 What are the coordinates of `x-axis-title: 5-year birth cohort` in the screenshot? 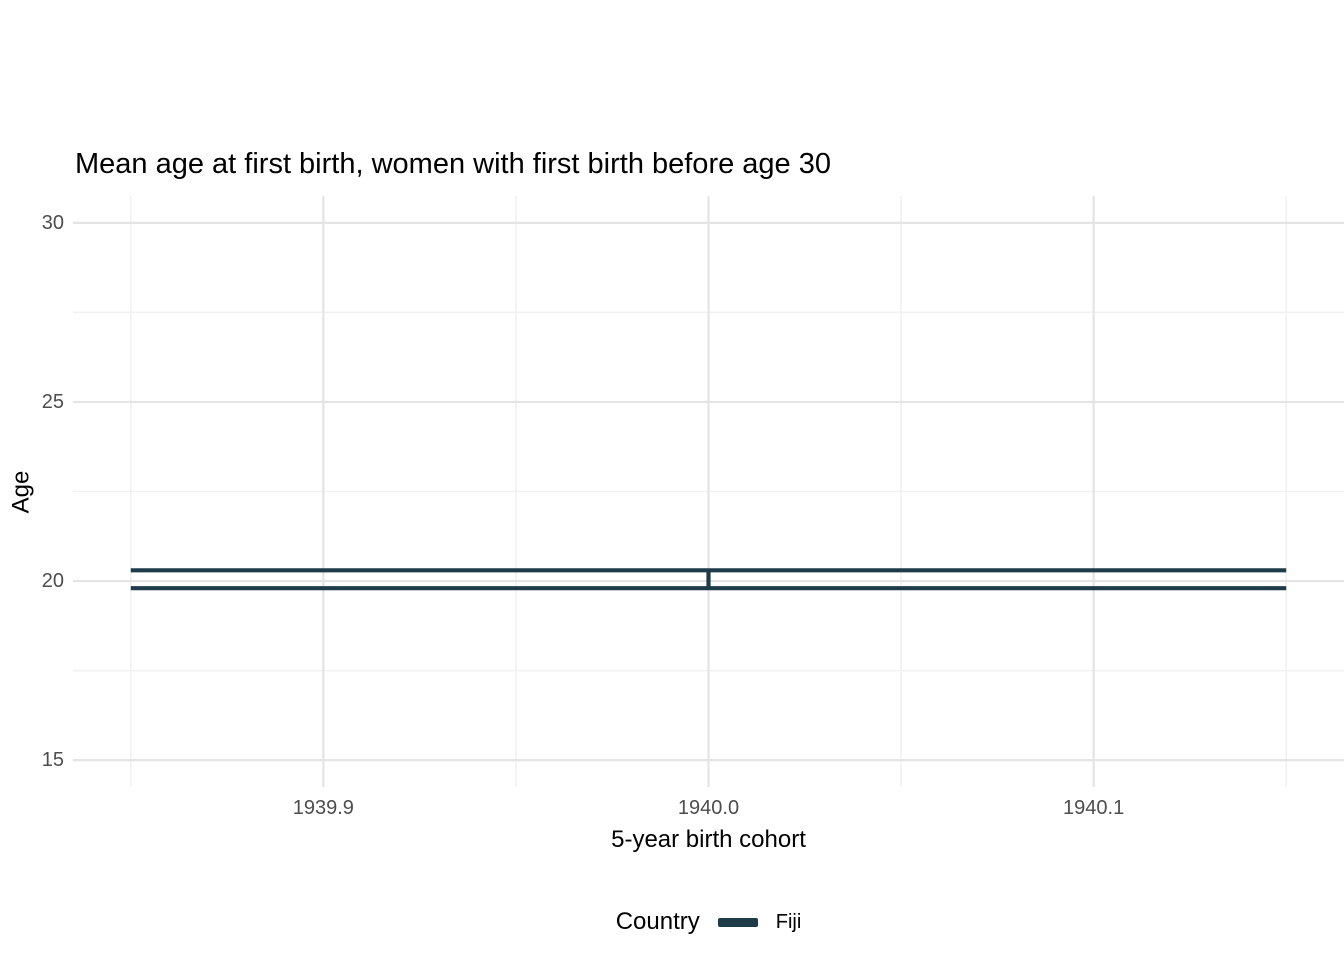 It's located at (708, 839).